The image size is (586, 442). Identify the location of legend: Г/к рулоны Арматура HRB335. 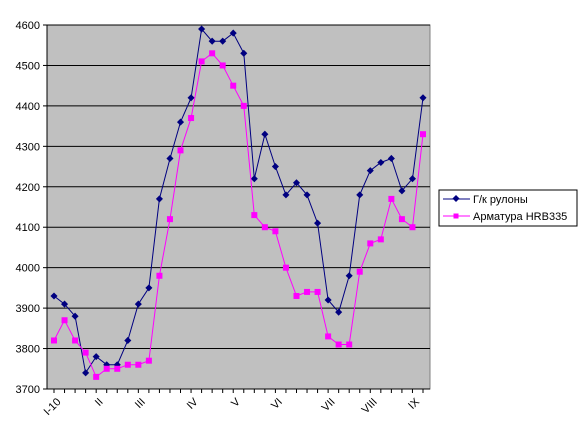
(508, 208).